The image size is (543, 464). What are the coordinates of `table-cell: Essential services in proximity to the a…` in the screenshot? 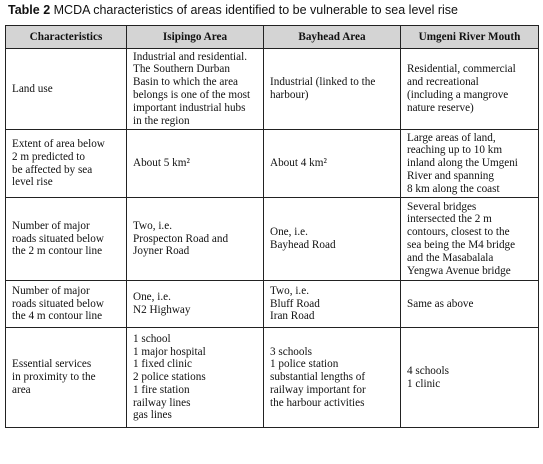 It's located at (66, 377).